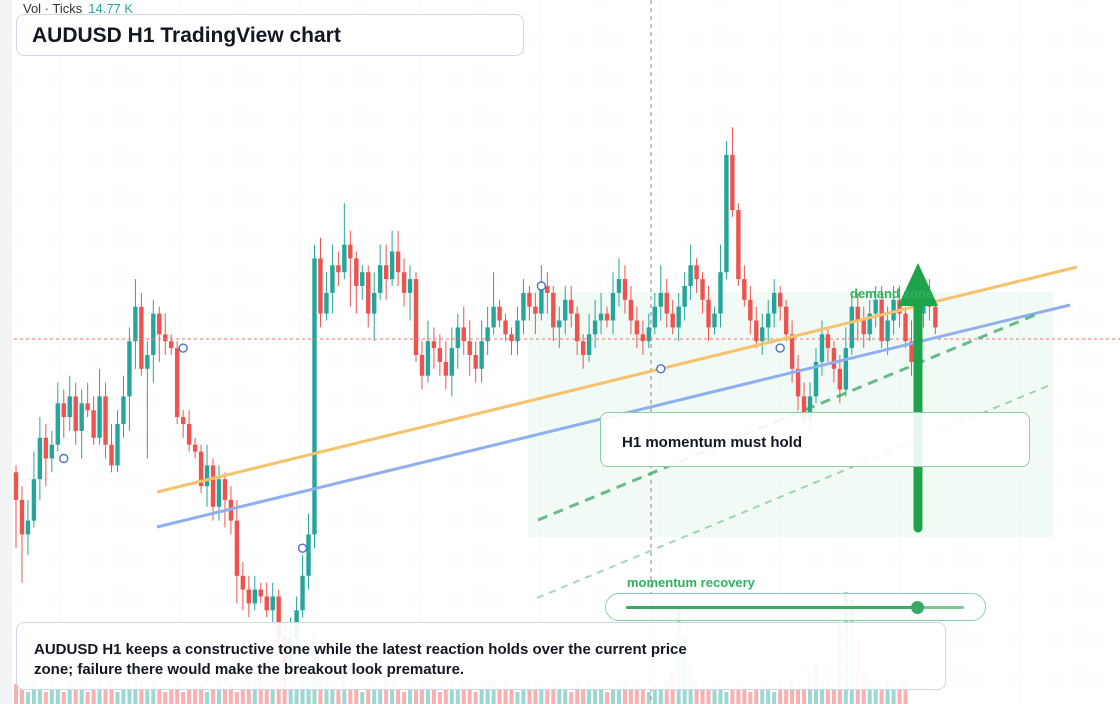 Image resolution: width=1120 pixels, height=704 pixels. I want to click on momentum-slider-label: momentum recovery, so click(691, 582).